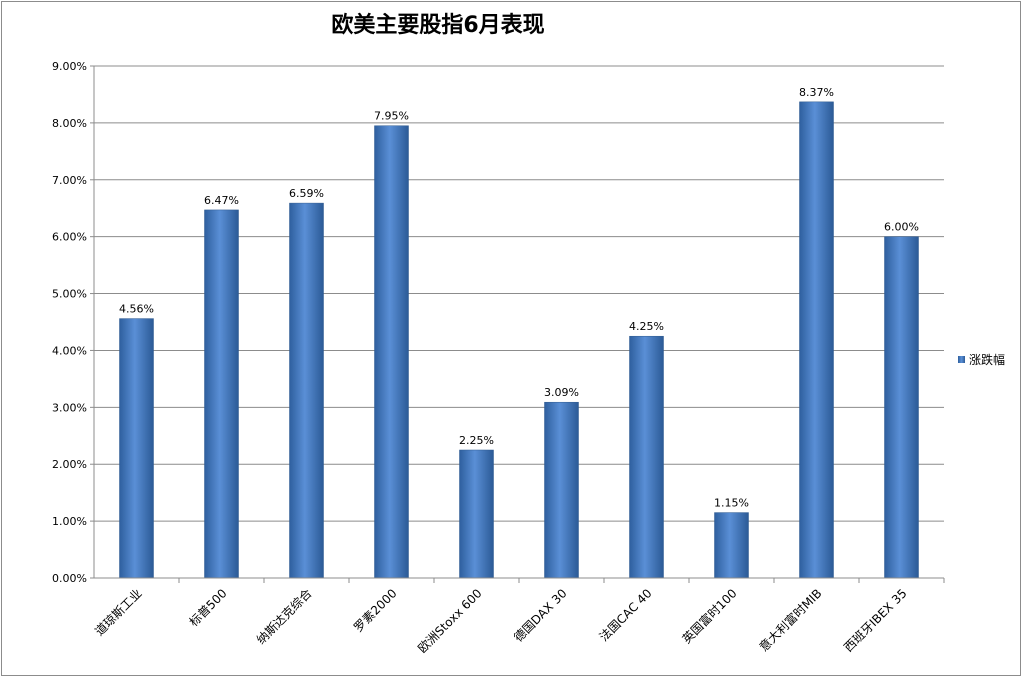 The width and height of the screenshot is (1024, 679). Describe the element at coordinates (987, 359) in the screenshot. I see `legend-label: 涨跌幅` at that location.